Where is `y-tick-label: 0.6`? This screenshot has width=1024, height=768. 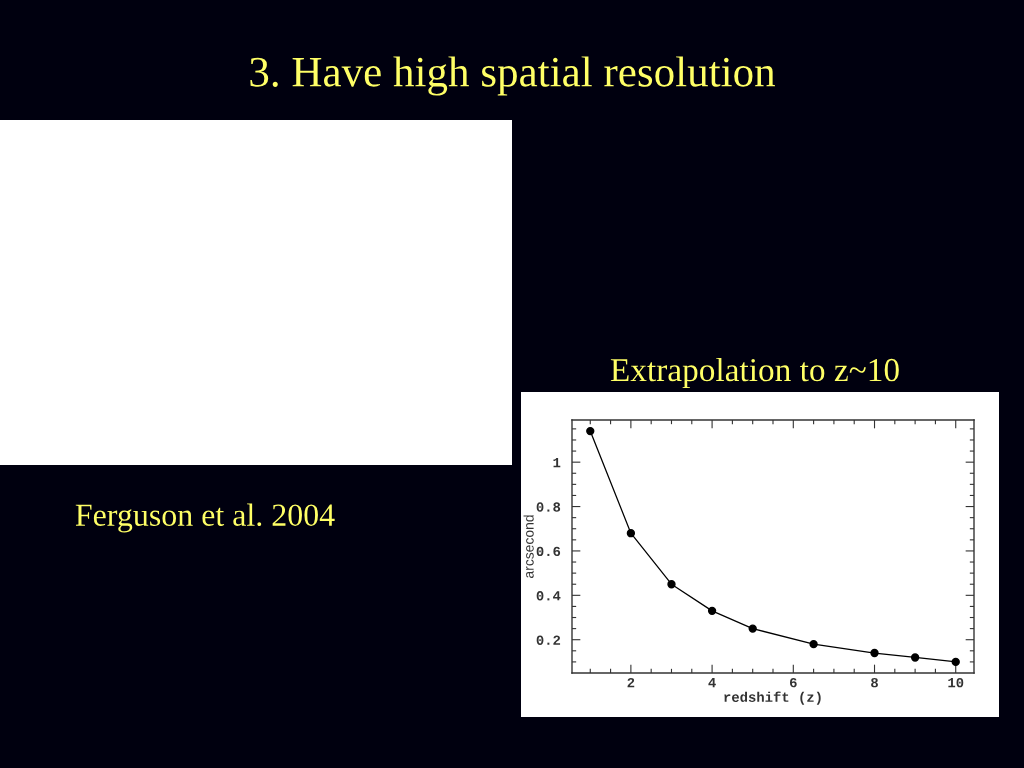
y-tick-label: 0.6 is located at coordinates (548, 551).